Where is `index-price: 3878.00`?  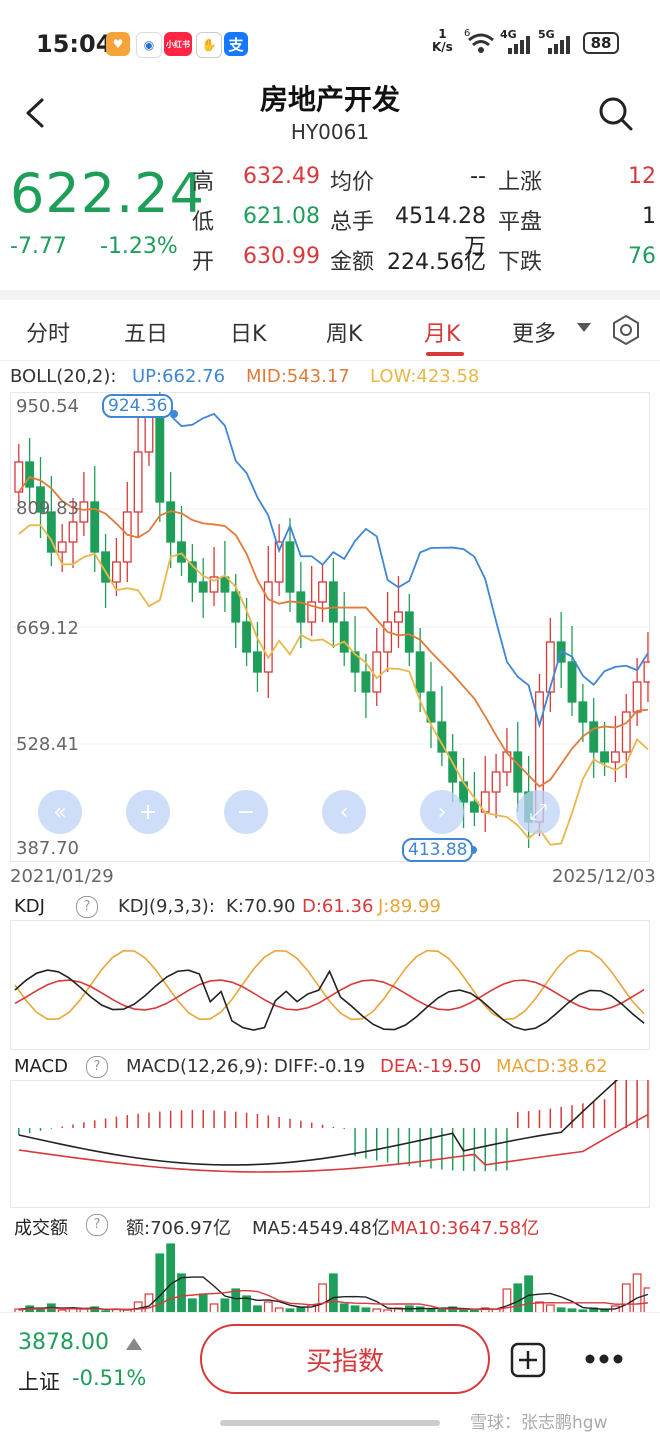 index-price: 3878.00 is located at coordinates (63, 1342).